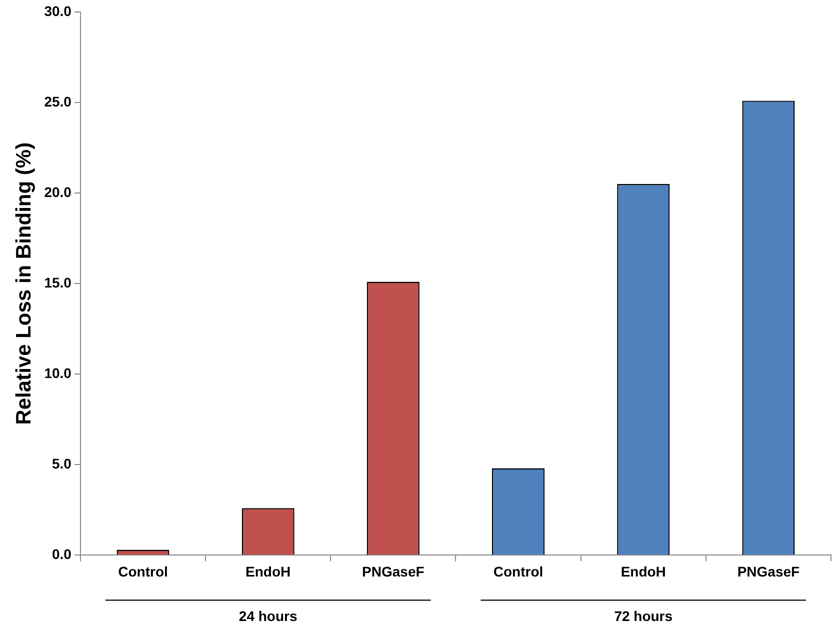 Image resolution: width=839 pixels, height=624 pixels. What do you see at coordinates (62, 464) in the screenshot?
I see `y-tick-label: 5.0` at bounding box center [62, 464].